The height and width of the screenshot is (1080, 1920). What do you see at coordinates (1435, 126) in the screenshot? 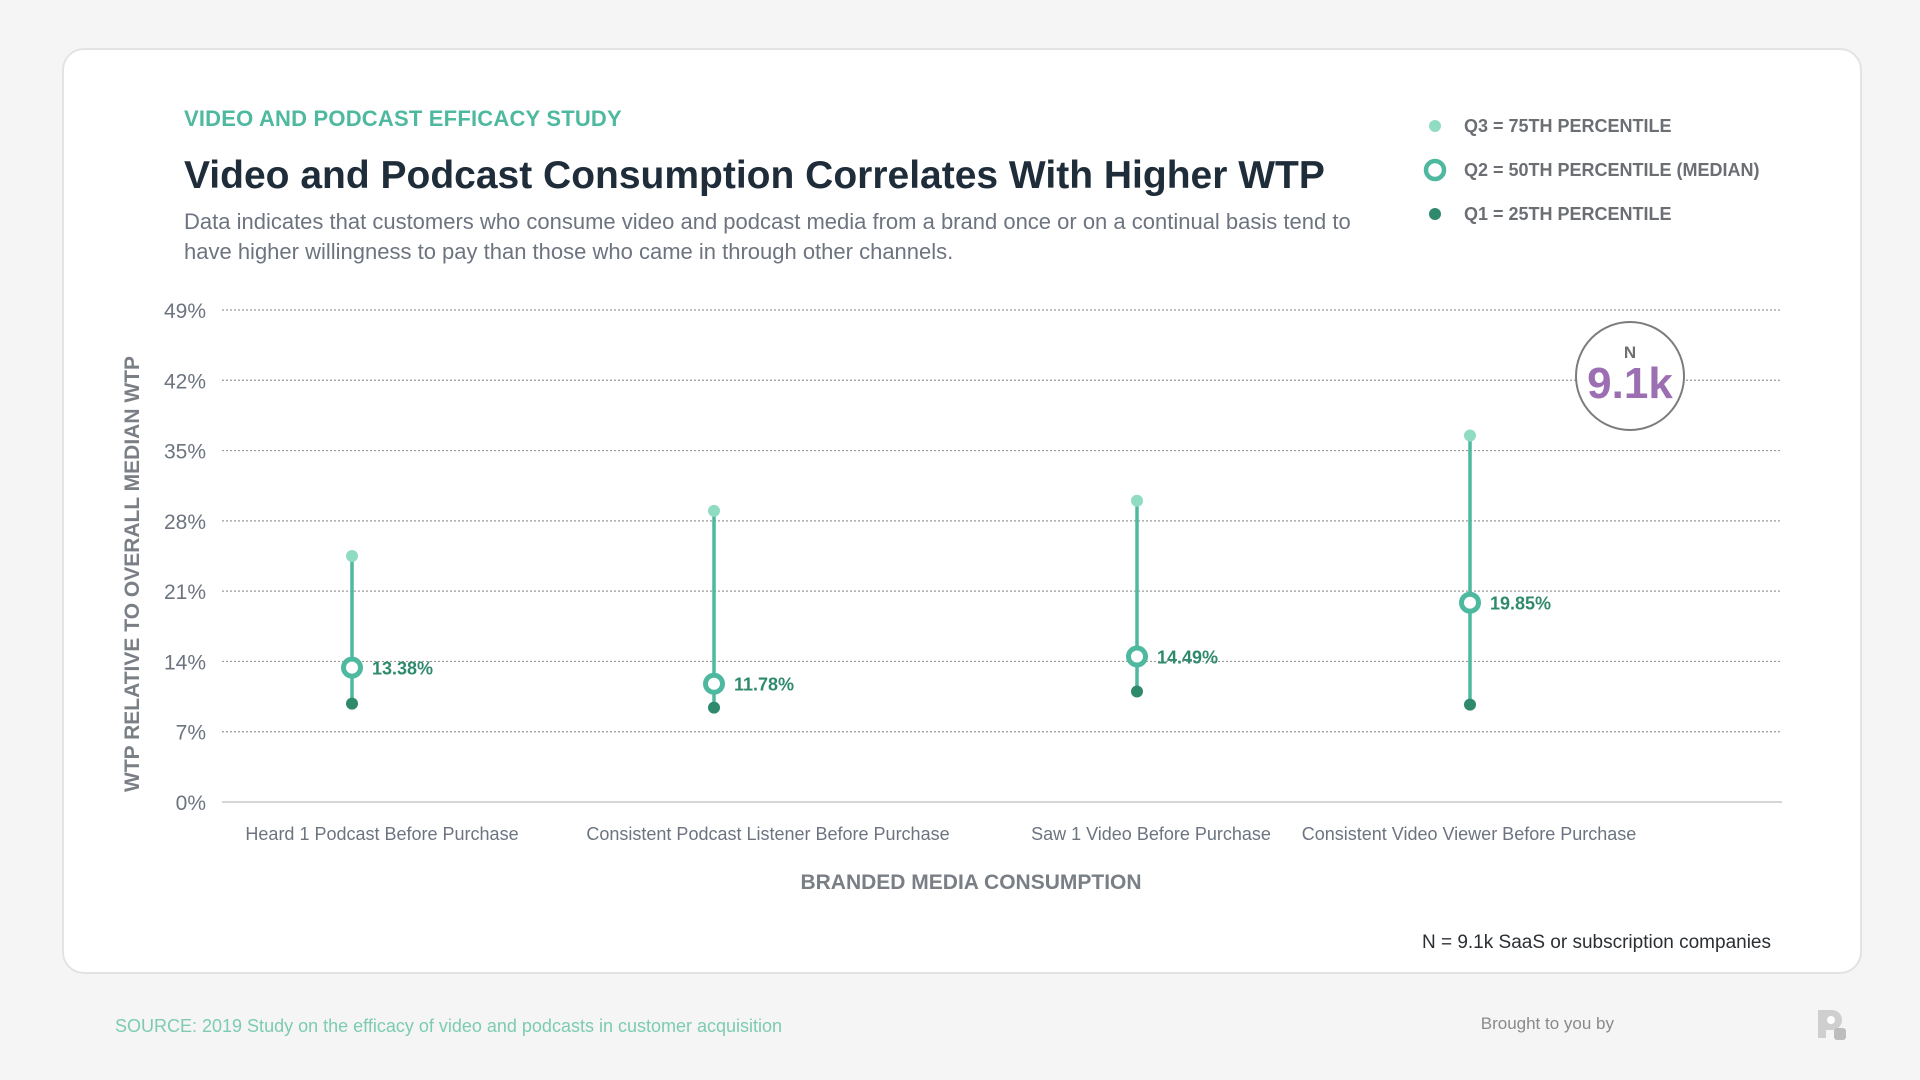
I see `light-dot-icon` at bounding box center [1435, 126].